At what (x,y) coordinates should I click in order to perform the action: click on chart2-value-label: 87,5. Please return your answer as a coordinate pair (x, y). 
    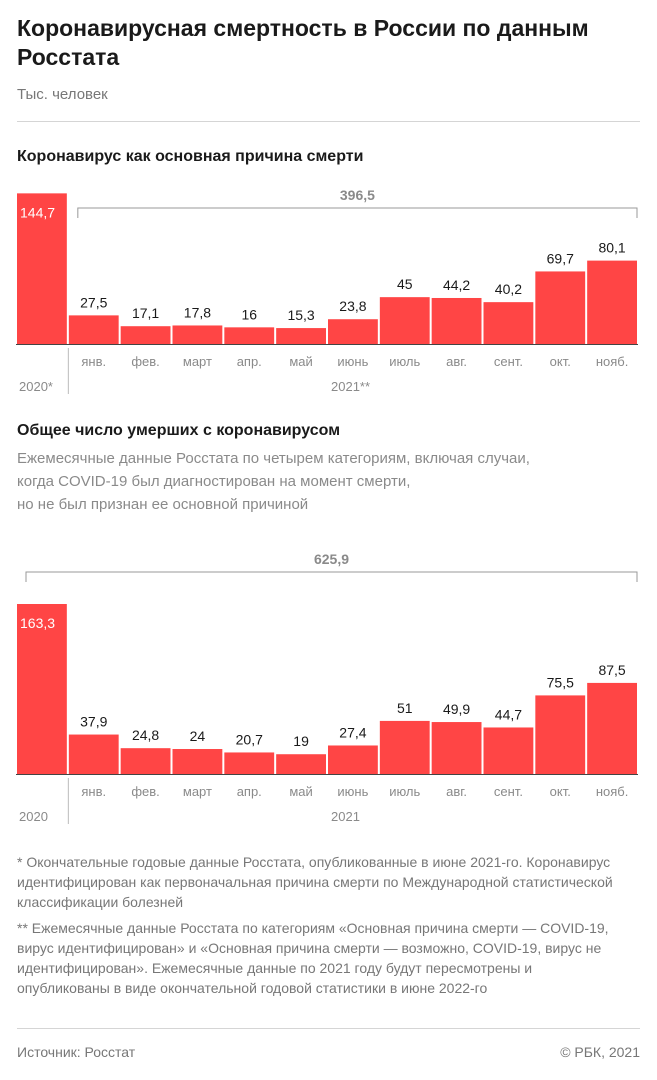
    Looking at the image, I should click on (611, 670).